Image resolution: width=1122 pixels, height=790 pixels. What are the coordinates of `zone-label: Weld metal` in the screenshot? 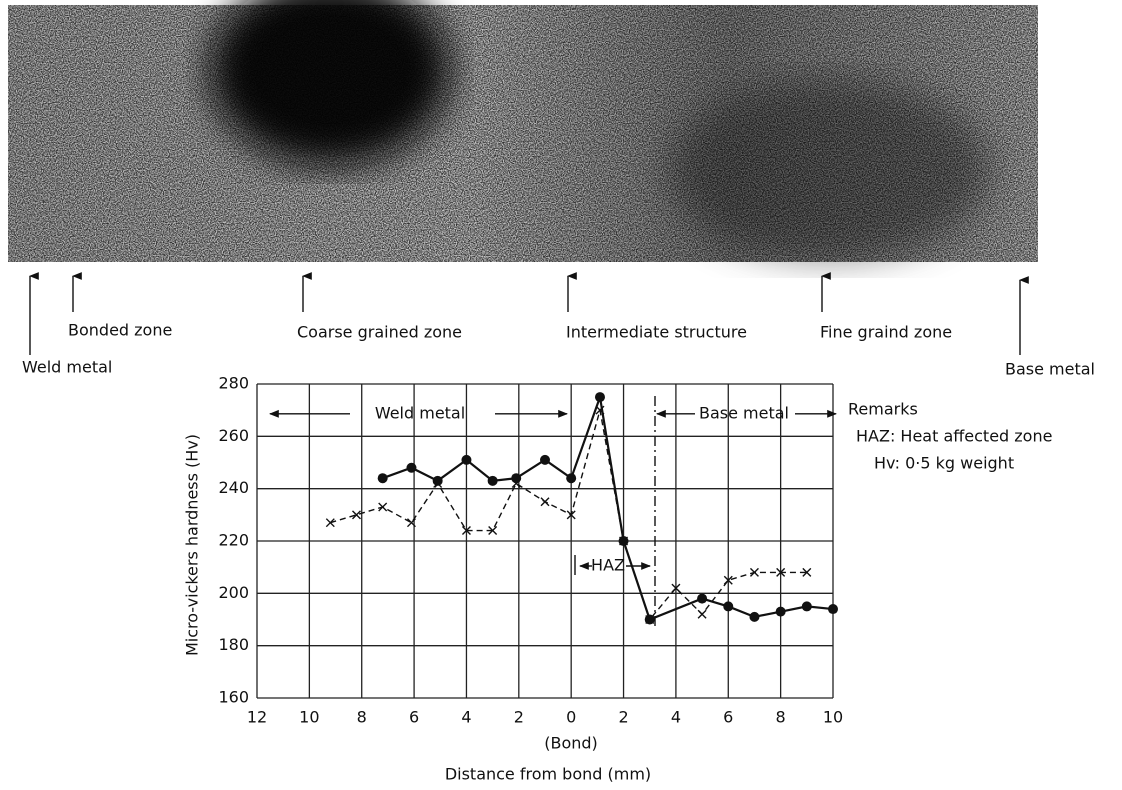 It's located at (67, 367).